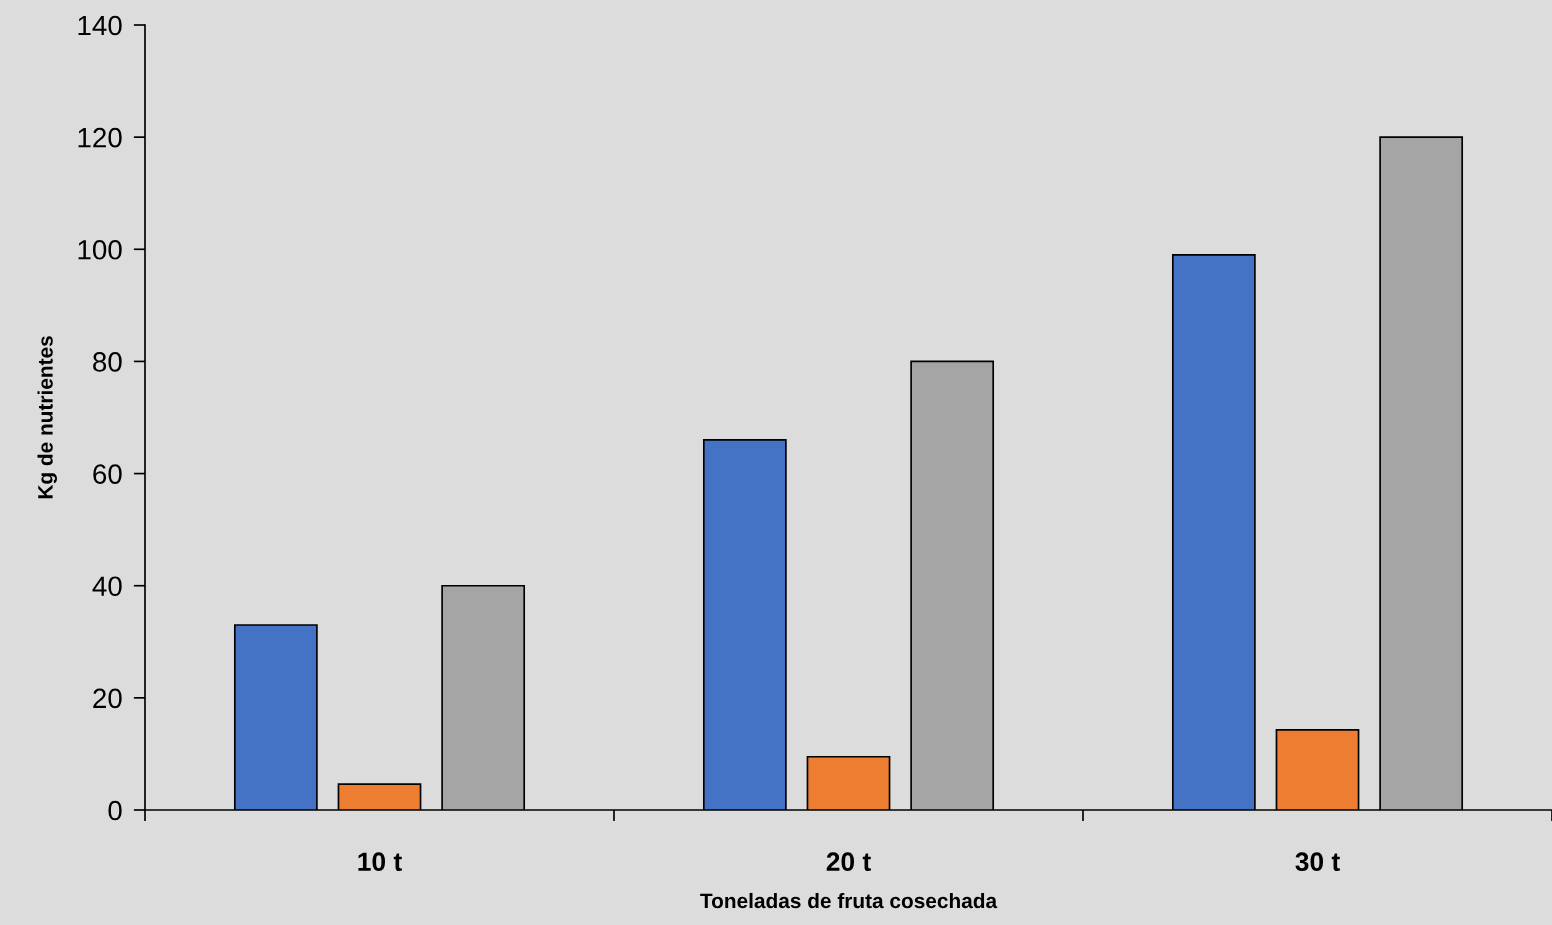 This screenshot has width=1552, height=925. Describe the element at coordinates (100, 137) in the screenshot. I see `y-tick-label: 120` at that location.